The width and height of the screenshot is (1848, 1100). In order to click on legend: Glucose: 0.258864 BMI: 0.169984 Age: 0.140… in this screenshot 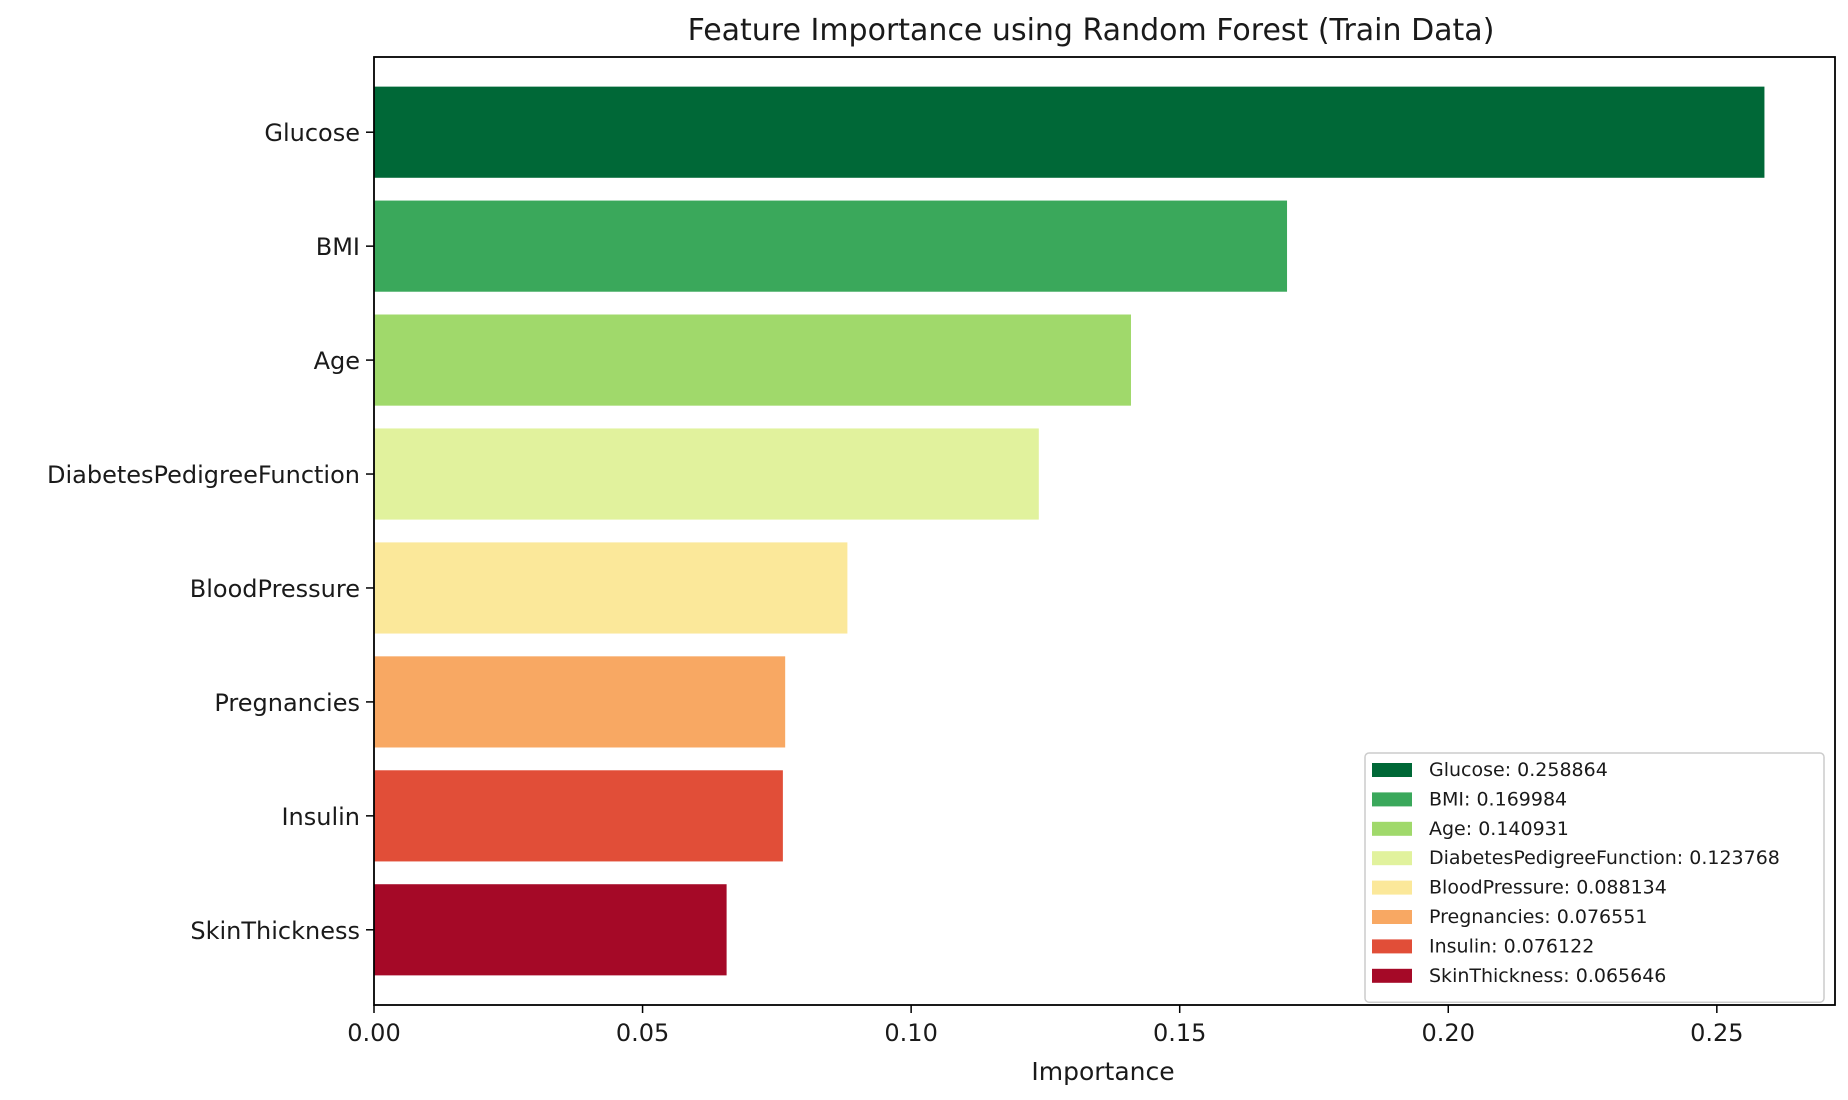, I will do `click(1594, 877)`.